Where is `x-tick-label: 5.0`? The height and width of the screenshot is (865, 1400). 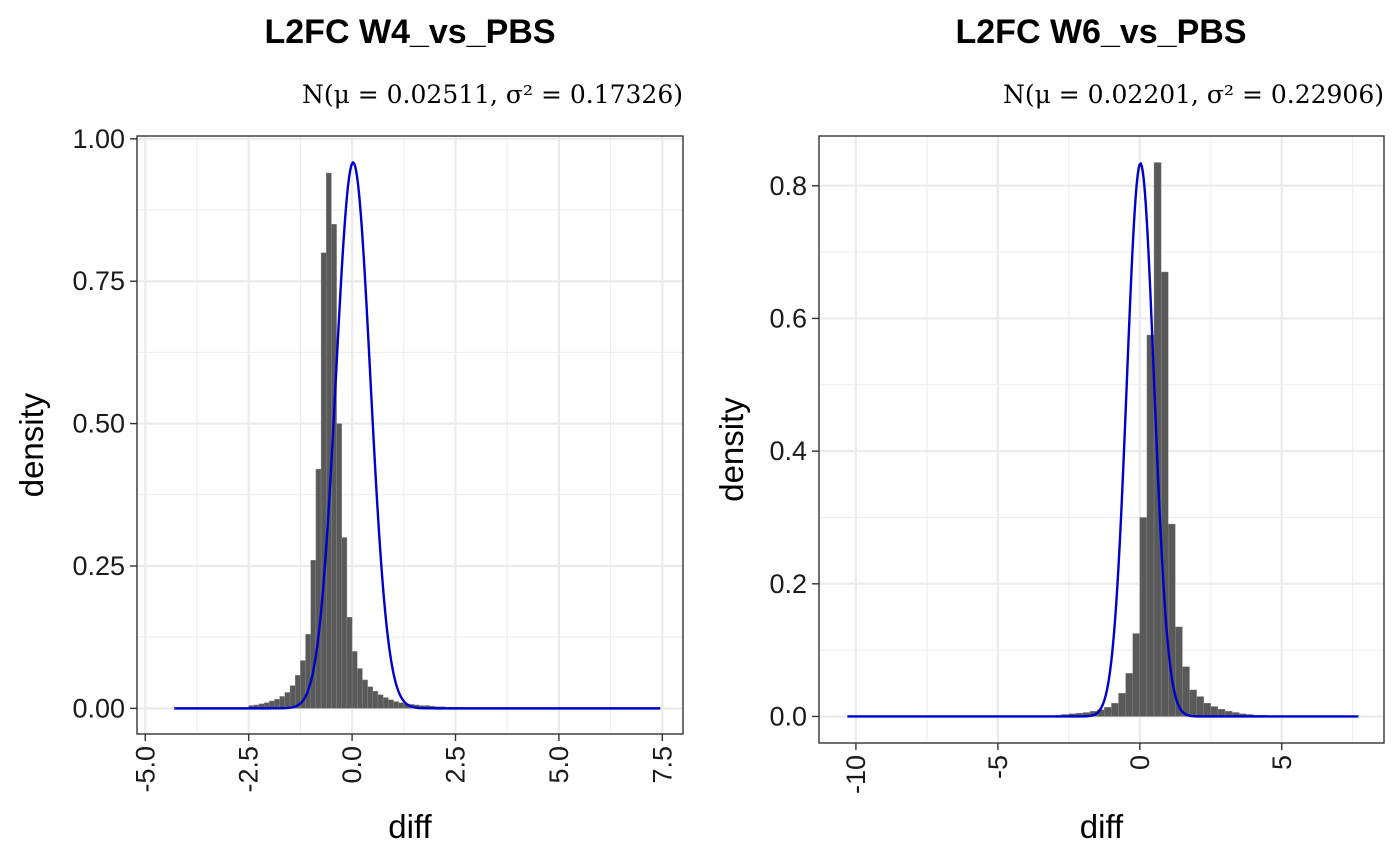
x-tick-label: 5.0 is located at coordinates (559, 765).